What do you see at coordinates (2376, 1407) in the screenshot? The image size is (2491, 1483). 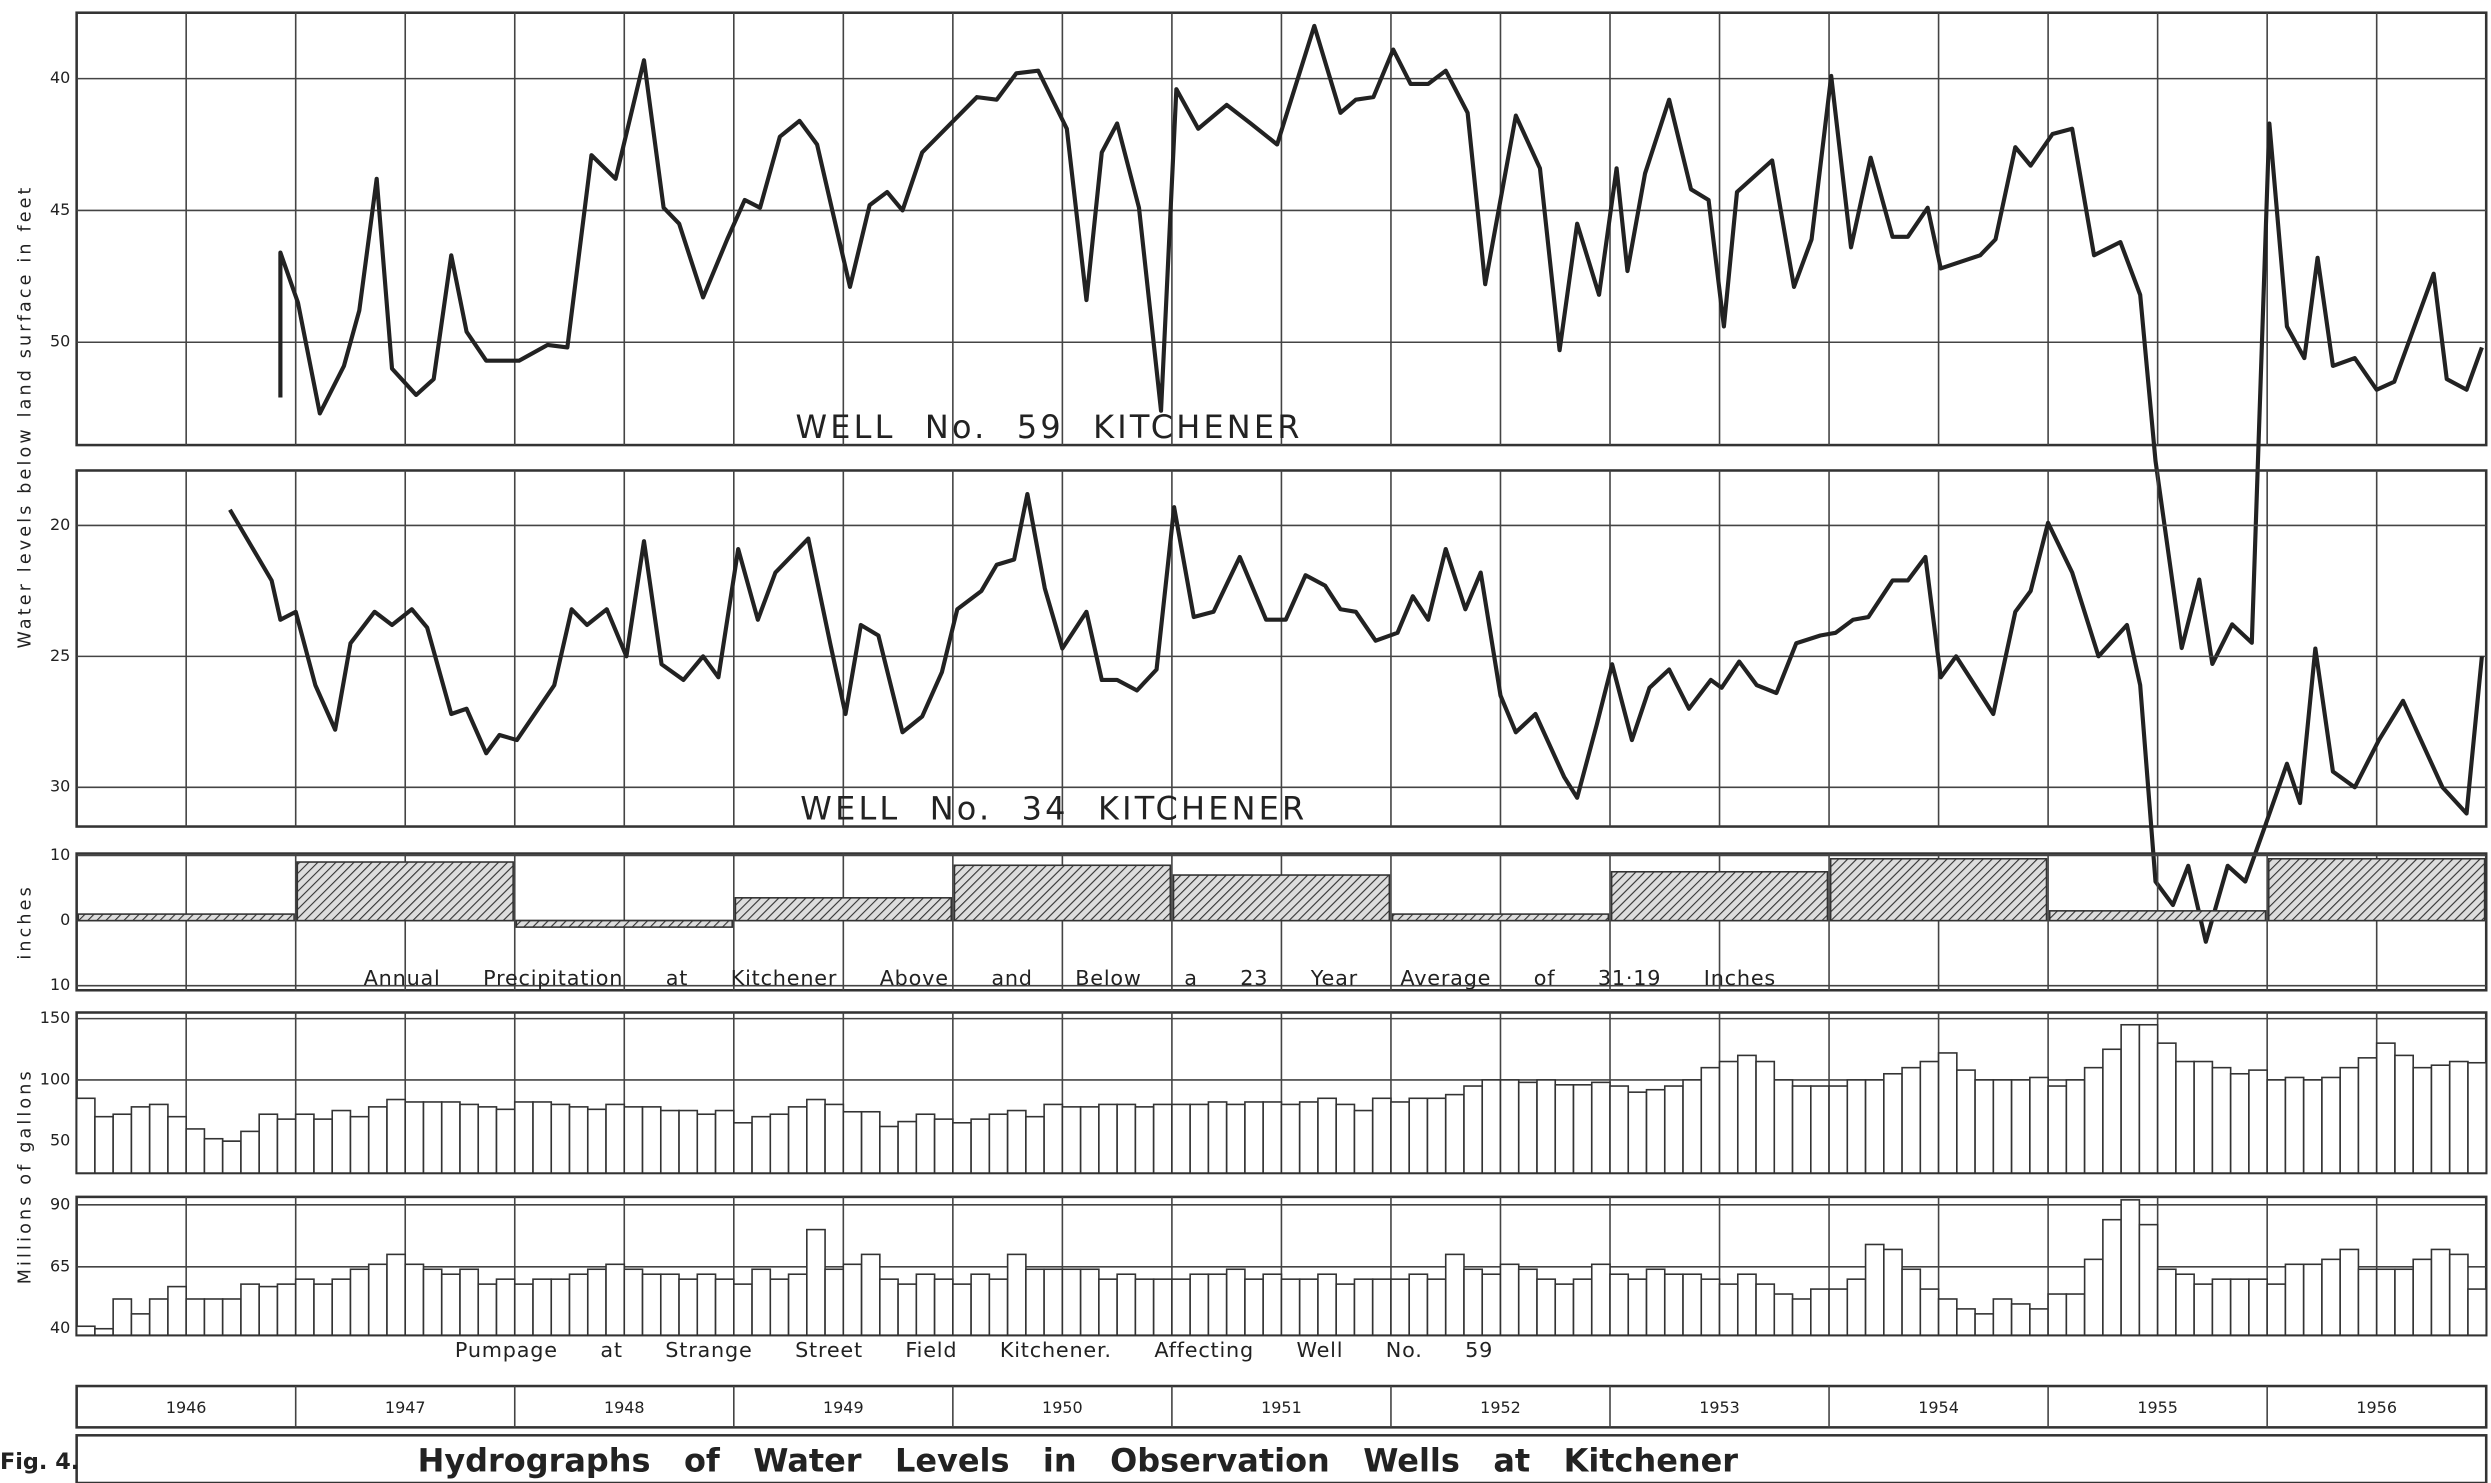 I see `year-label: 1956` at bounding box center [2376, 1407].